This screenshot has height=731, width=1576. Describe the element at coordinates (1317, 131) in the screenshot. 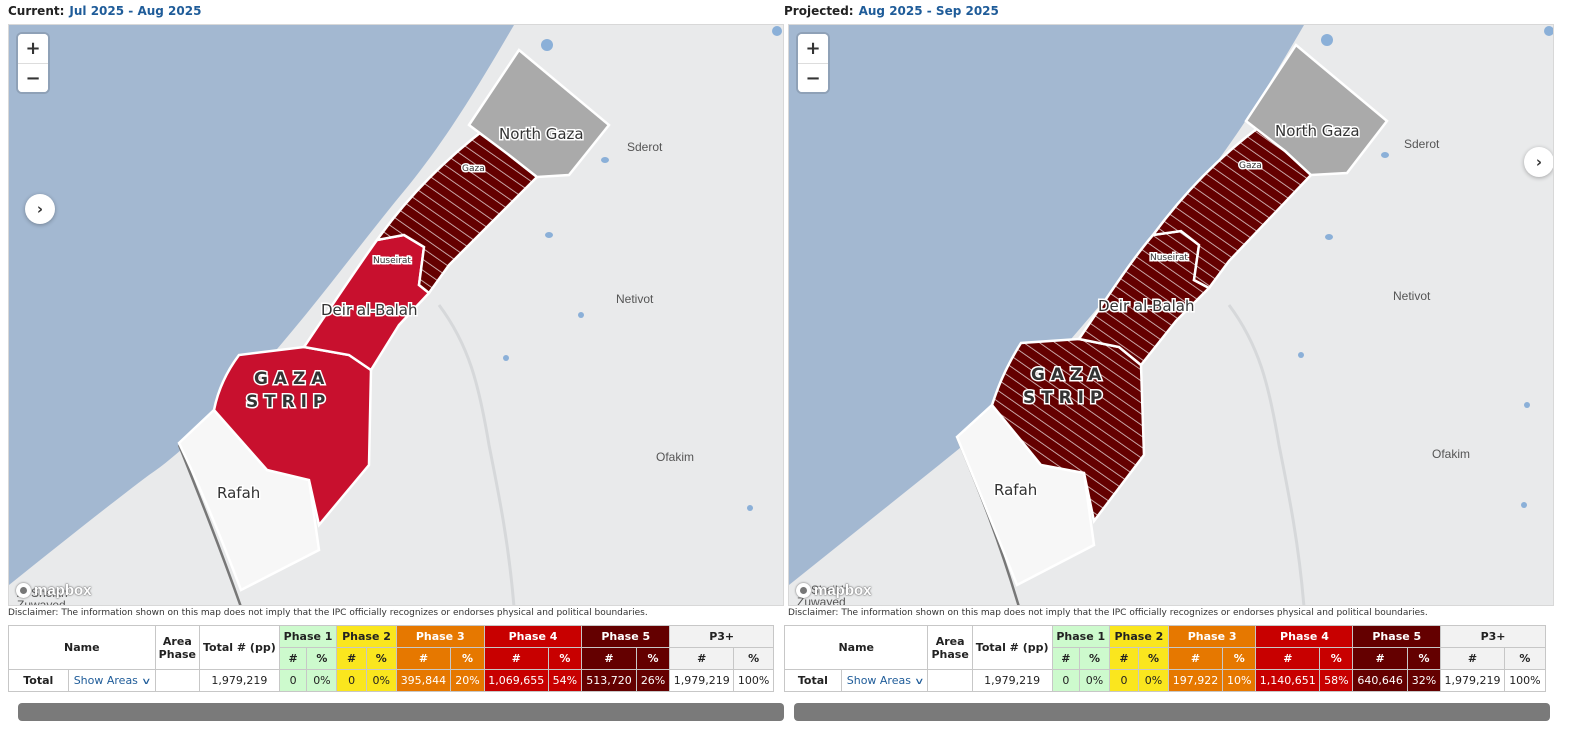

I see `label-north-gaza: North Gaza` at that location.